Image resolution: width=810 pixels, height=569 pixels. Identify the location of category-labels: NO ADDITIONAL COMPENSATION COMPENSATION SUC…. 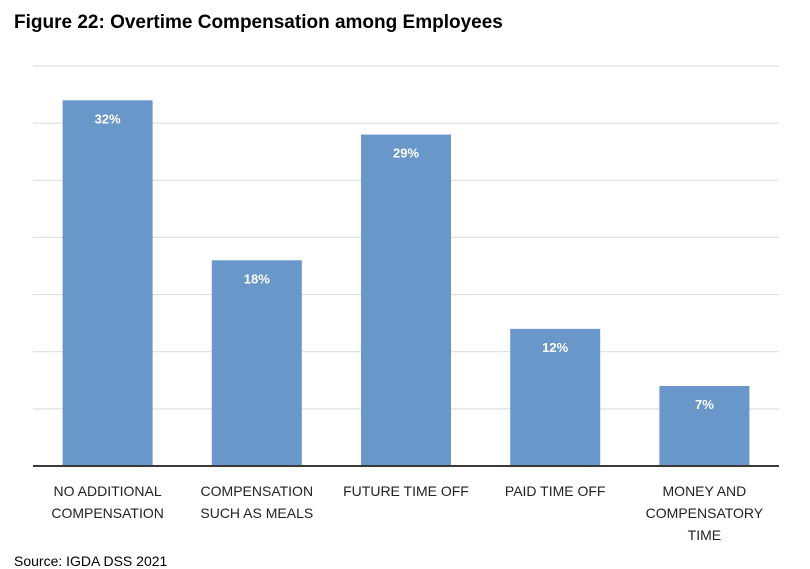
(407, 513).